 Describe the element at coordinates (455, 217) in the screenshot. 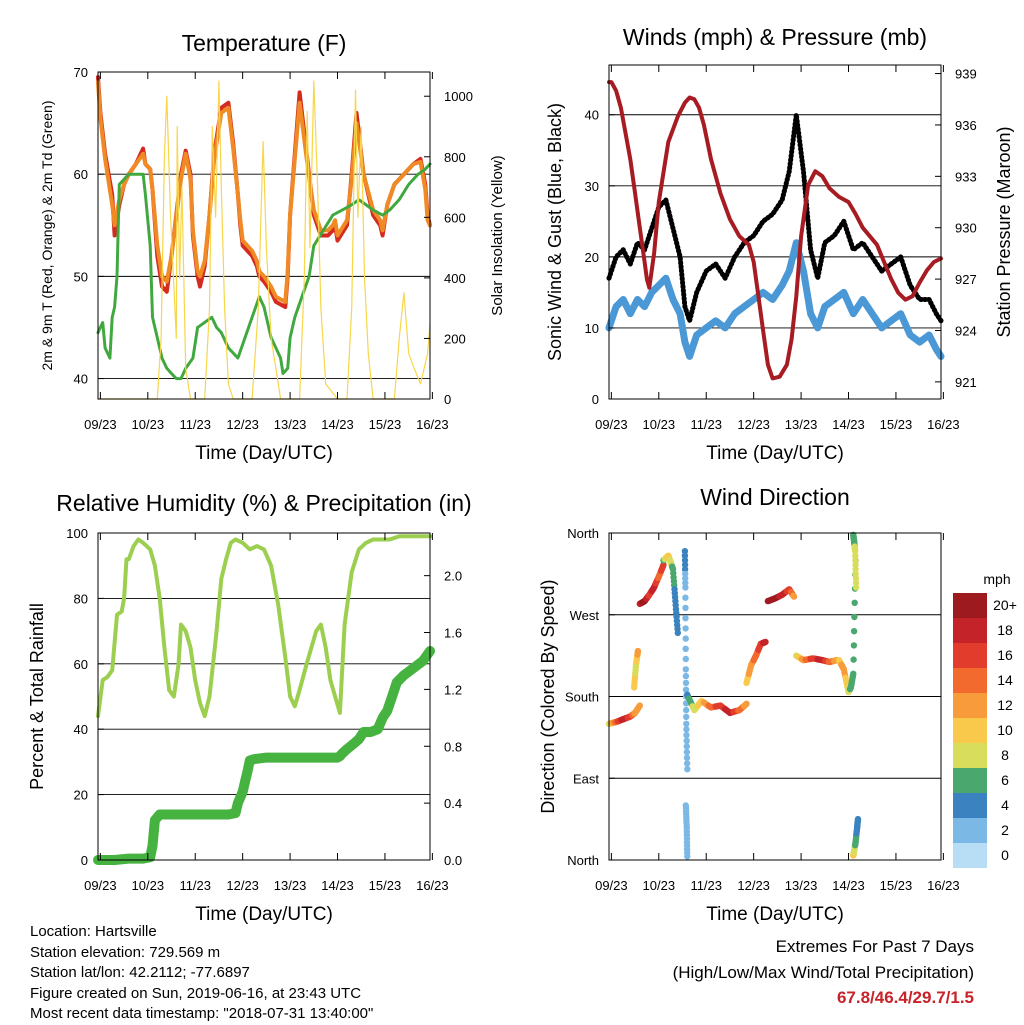

I see `temperature-y2-tick-label: 600` at that location.